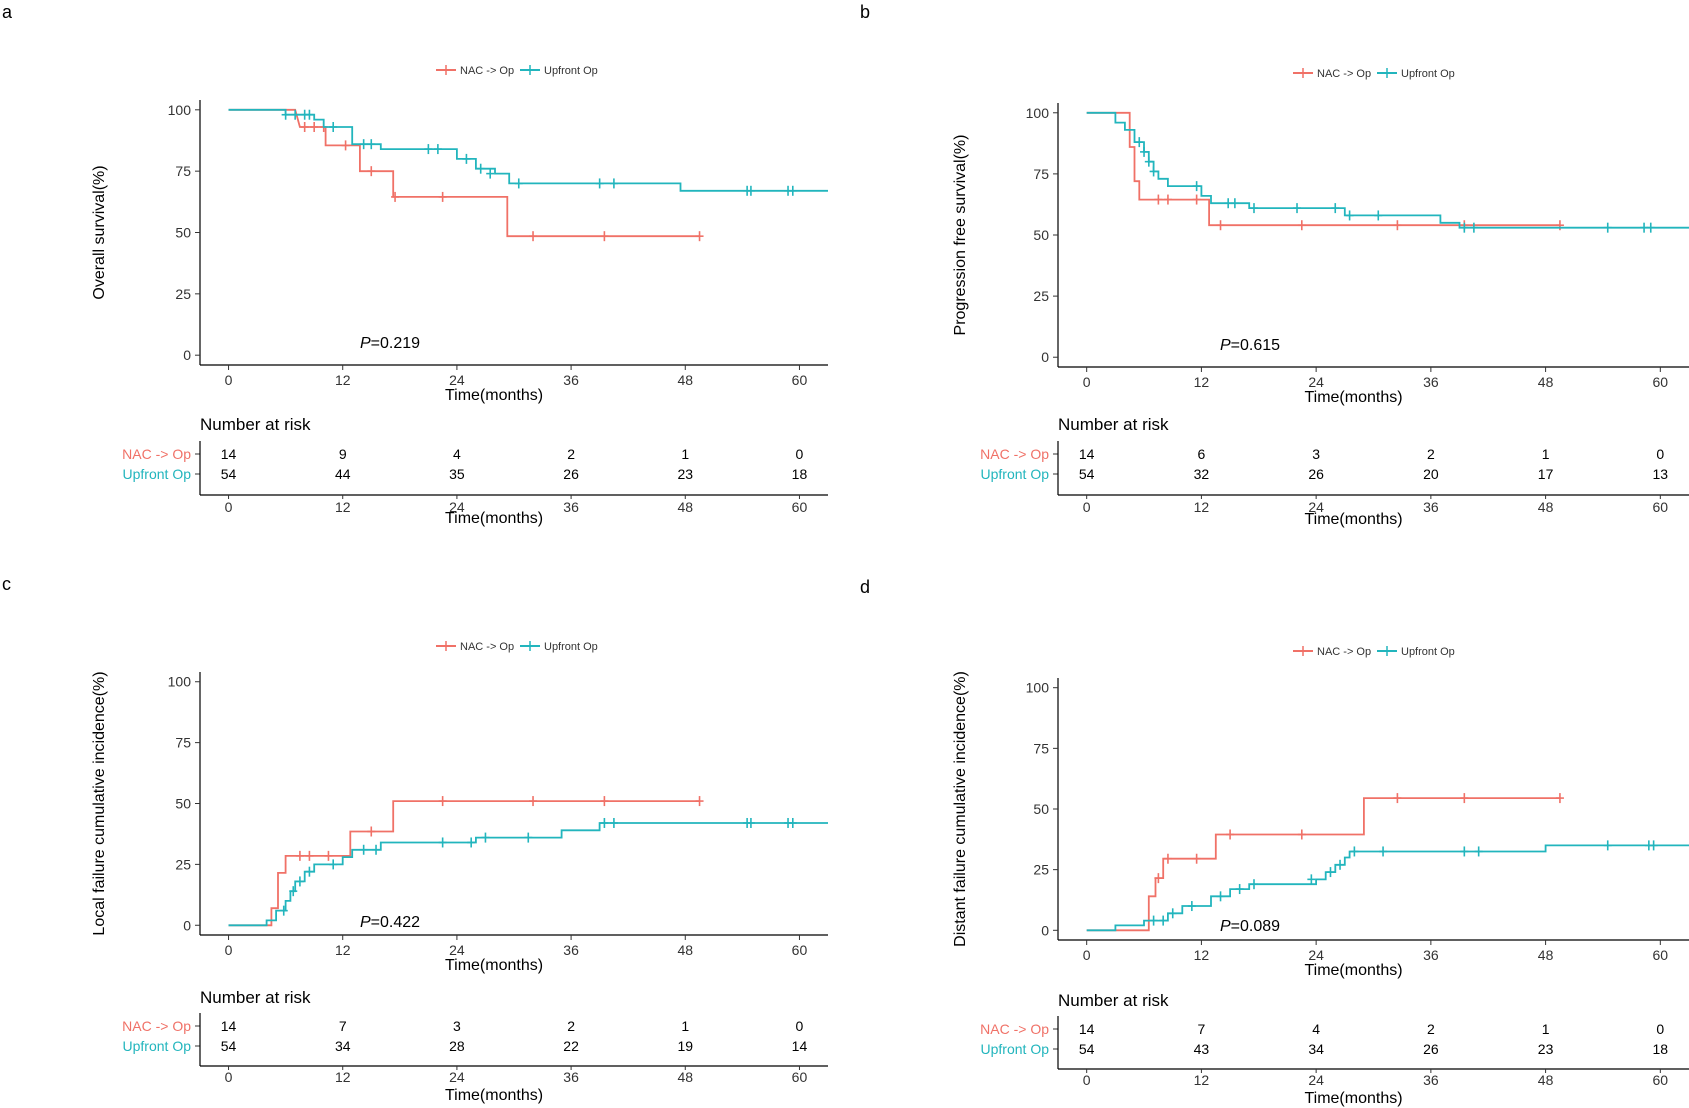 This screenshot has height=1108, width=1689. I want to click on risk-table-title: Number at risk, so click(1113, 424).